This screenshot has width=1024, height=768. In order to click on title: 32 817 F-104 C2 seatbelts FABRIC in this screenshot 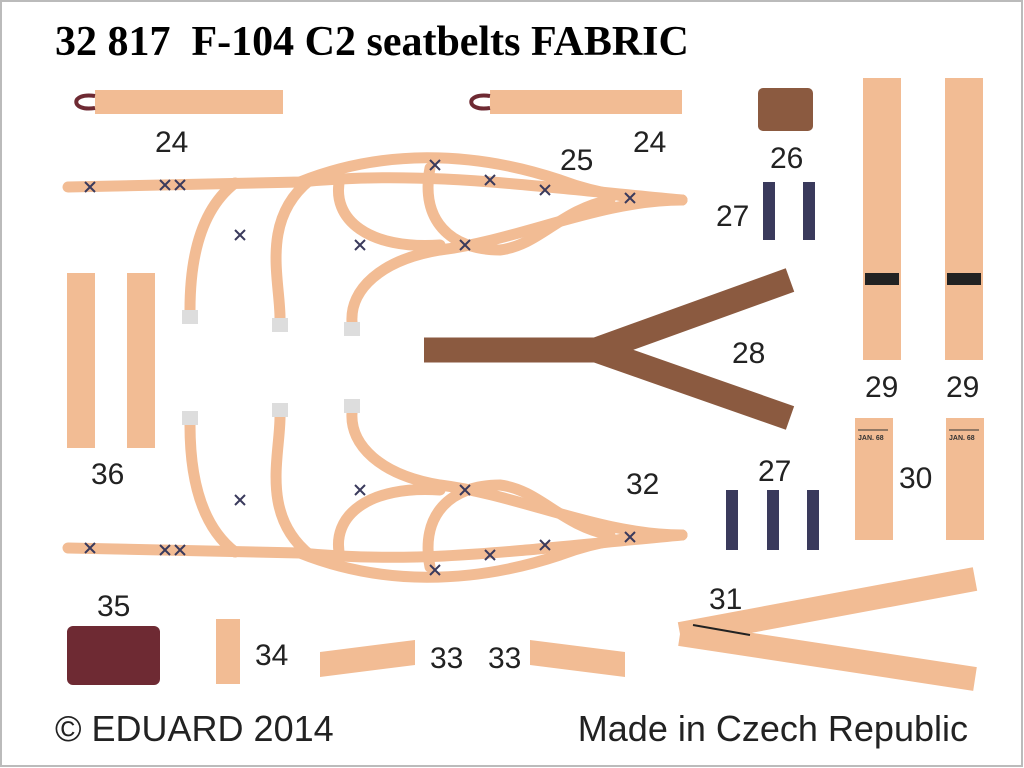, I will do `click(372, 42)`.